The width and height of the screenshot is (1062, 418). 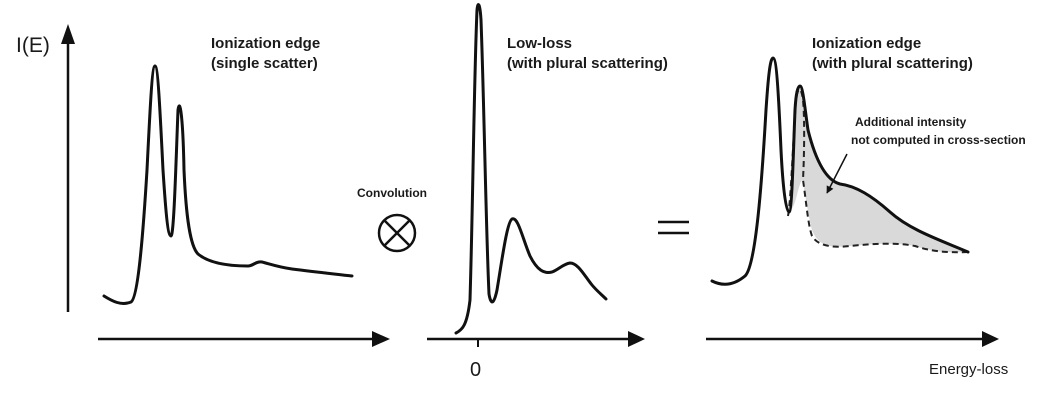 I want to click on panel3-x-axis, so click(x=852, y=339).